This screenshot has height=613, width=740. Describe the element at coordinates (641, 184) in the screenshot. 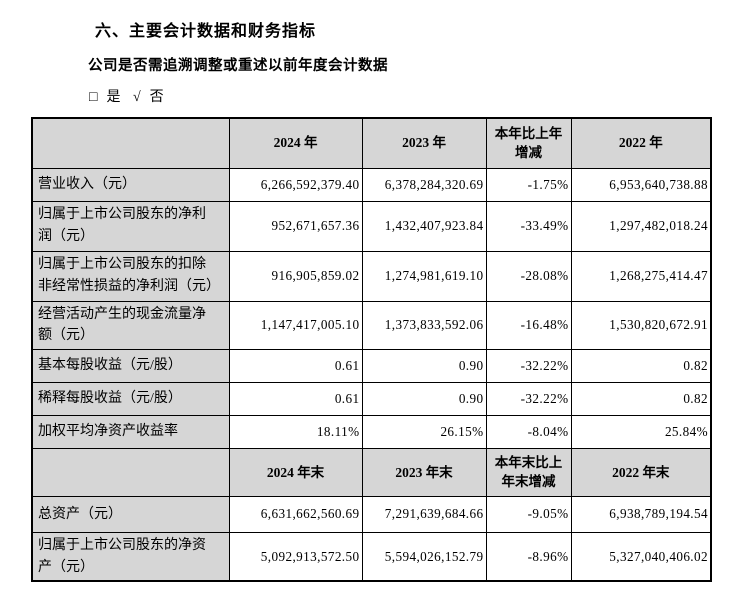

I see `cell-2022: 6,953,640,738.88` at that location.